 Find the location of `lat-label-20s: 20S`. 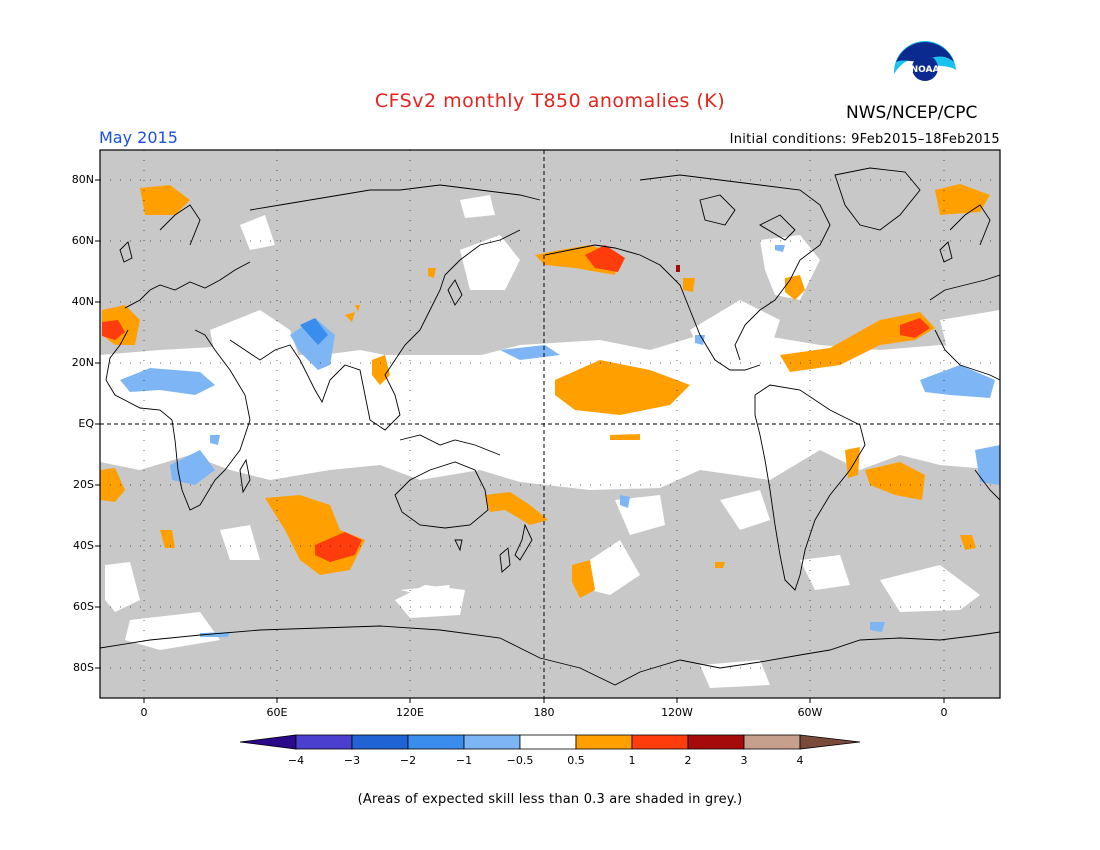

lat-label-20s: 20S is located at coordinates (83, 484).